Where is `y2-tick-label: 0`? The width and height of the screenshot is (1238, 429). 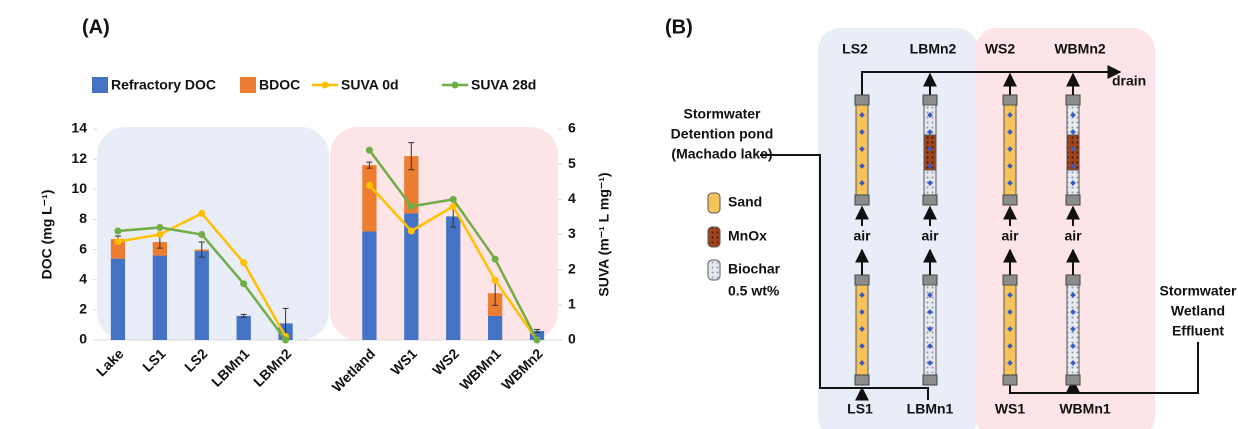 y2-tick-label: 0 is located at coordinates (572, 339).